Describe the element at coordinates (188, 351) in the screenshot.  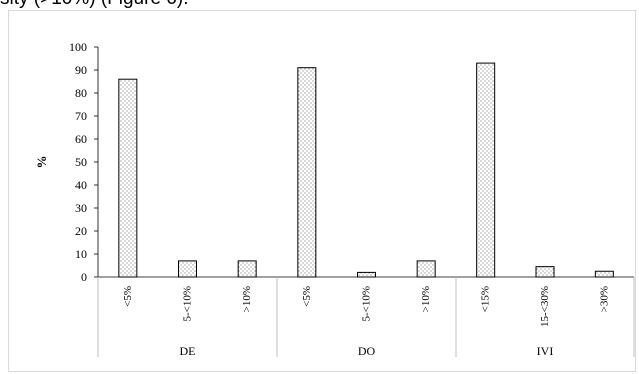
I see `group-label: DE` at that location.